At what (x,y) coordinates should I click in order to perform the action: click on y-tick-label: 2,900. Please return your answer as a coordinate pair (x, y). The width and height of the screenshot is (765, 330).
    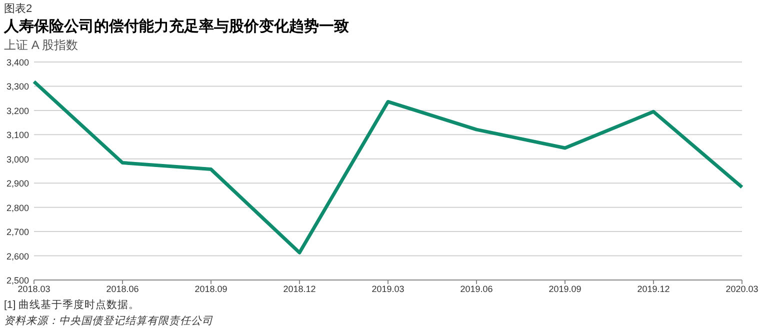
    Looking at the image, I should click on (17, 183).